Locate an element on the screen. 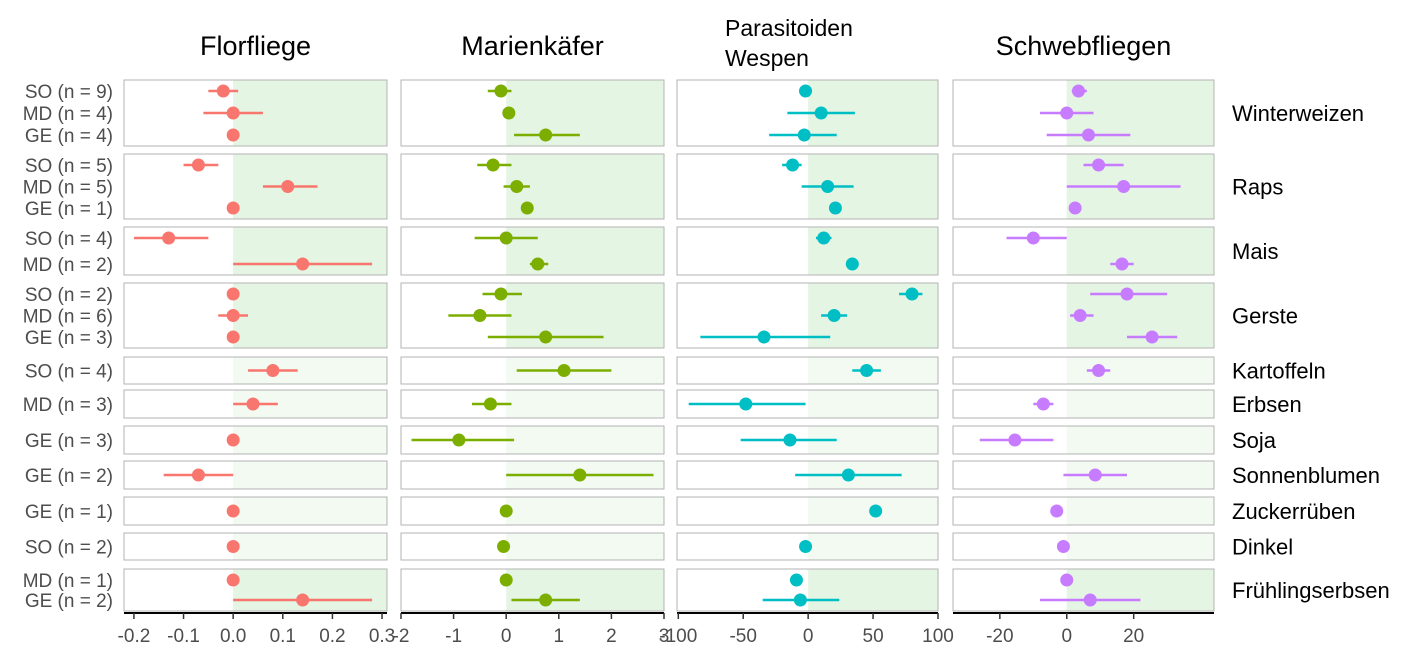  x-tick-label: 100 is located at coordinates (938, 636).